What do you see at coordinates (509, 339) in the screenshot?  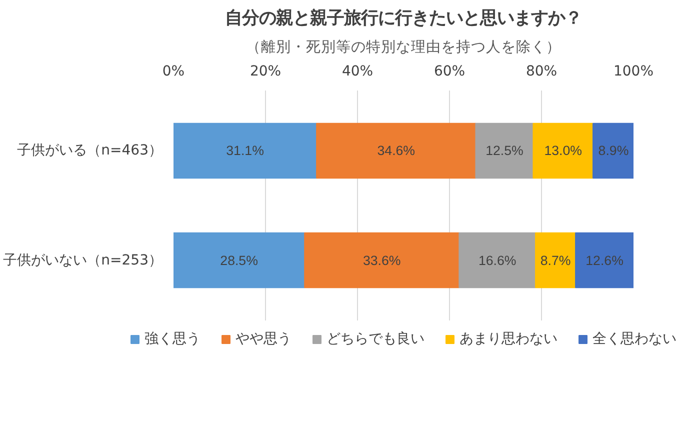 I see `legend-label: あまり思わない` at bounding box center [509, 339].